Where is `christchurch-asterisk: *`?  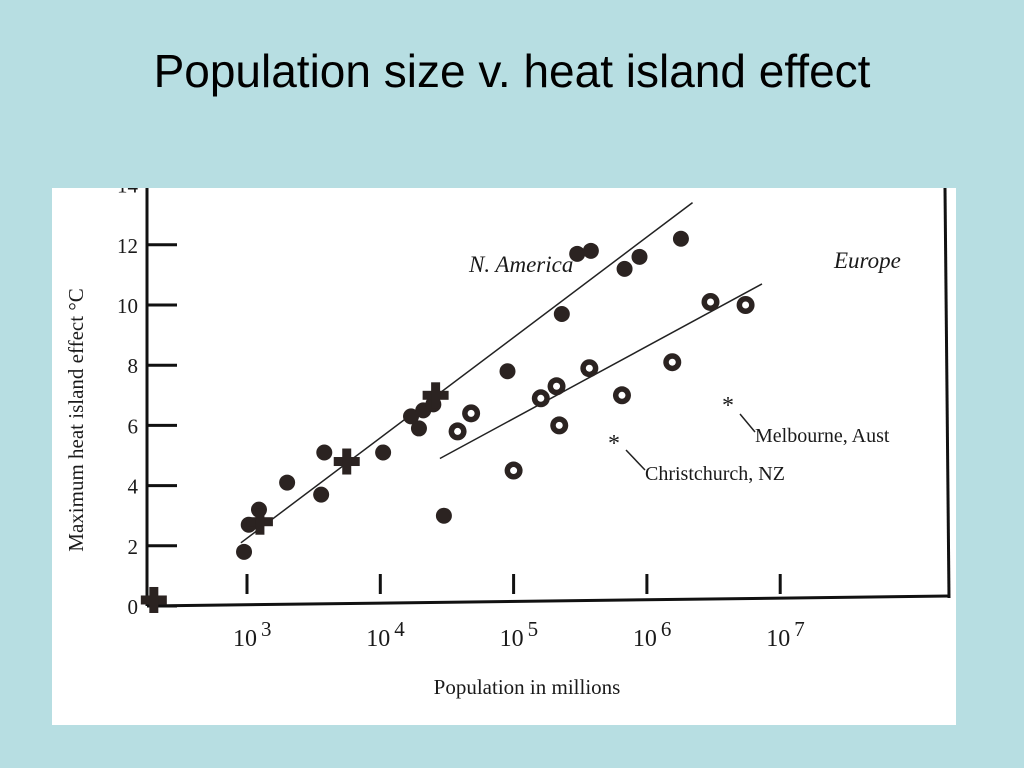 christchurch-asterisk: * is located at coordinates (614, 444).